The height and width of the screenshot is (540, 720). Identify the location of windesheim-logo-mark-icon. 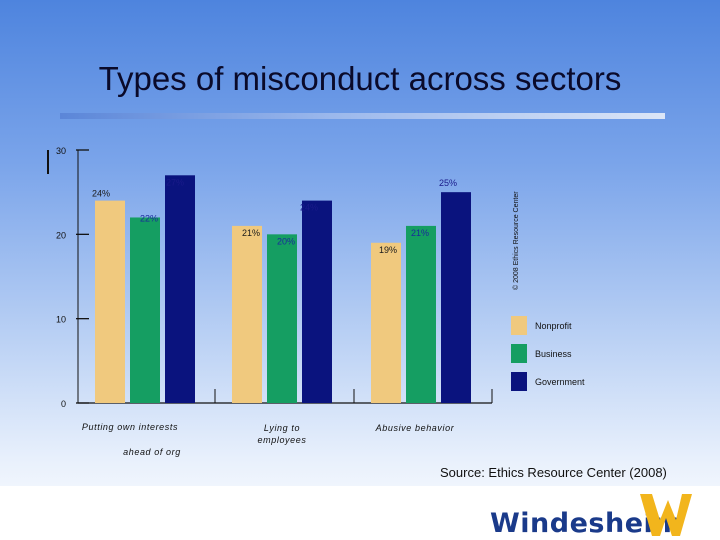
(666, 515).